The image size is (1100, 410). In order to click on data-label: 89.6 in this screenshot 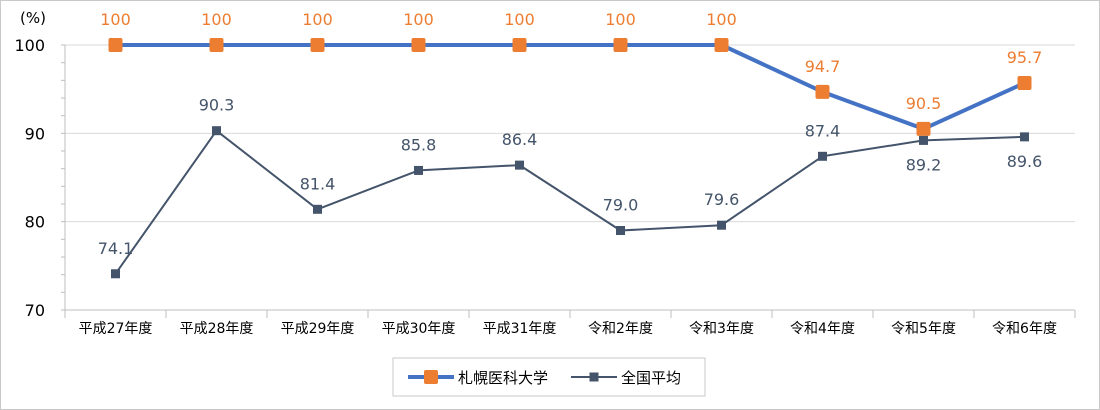, I will do `click(1025, 161)`.